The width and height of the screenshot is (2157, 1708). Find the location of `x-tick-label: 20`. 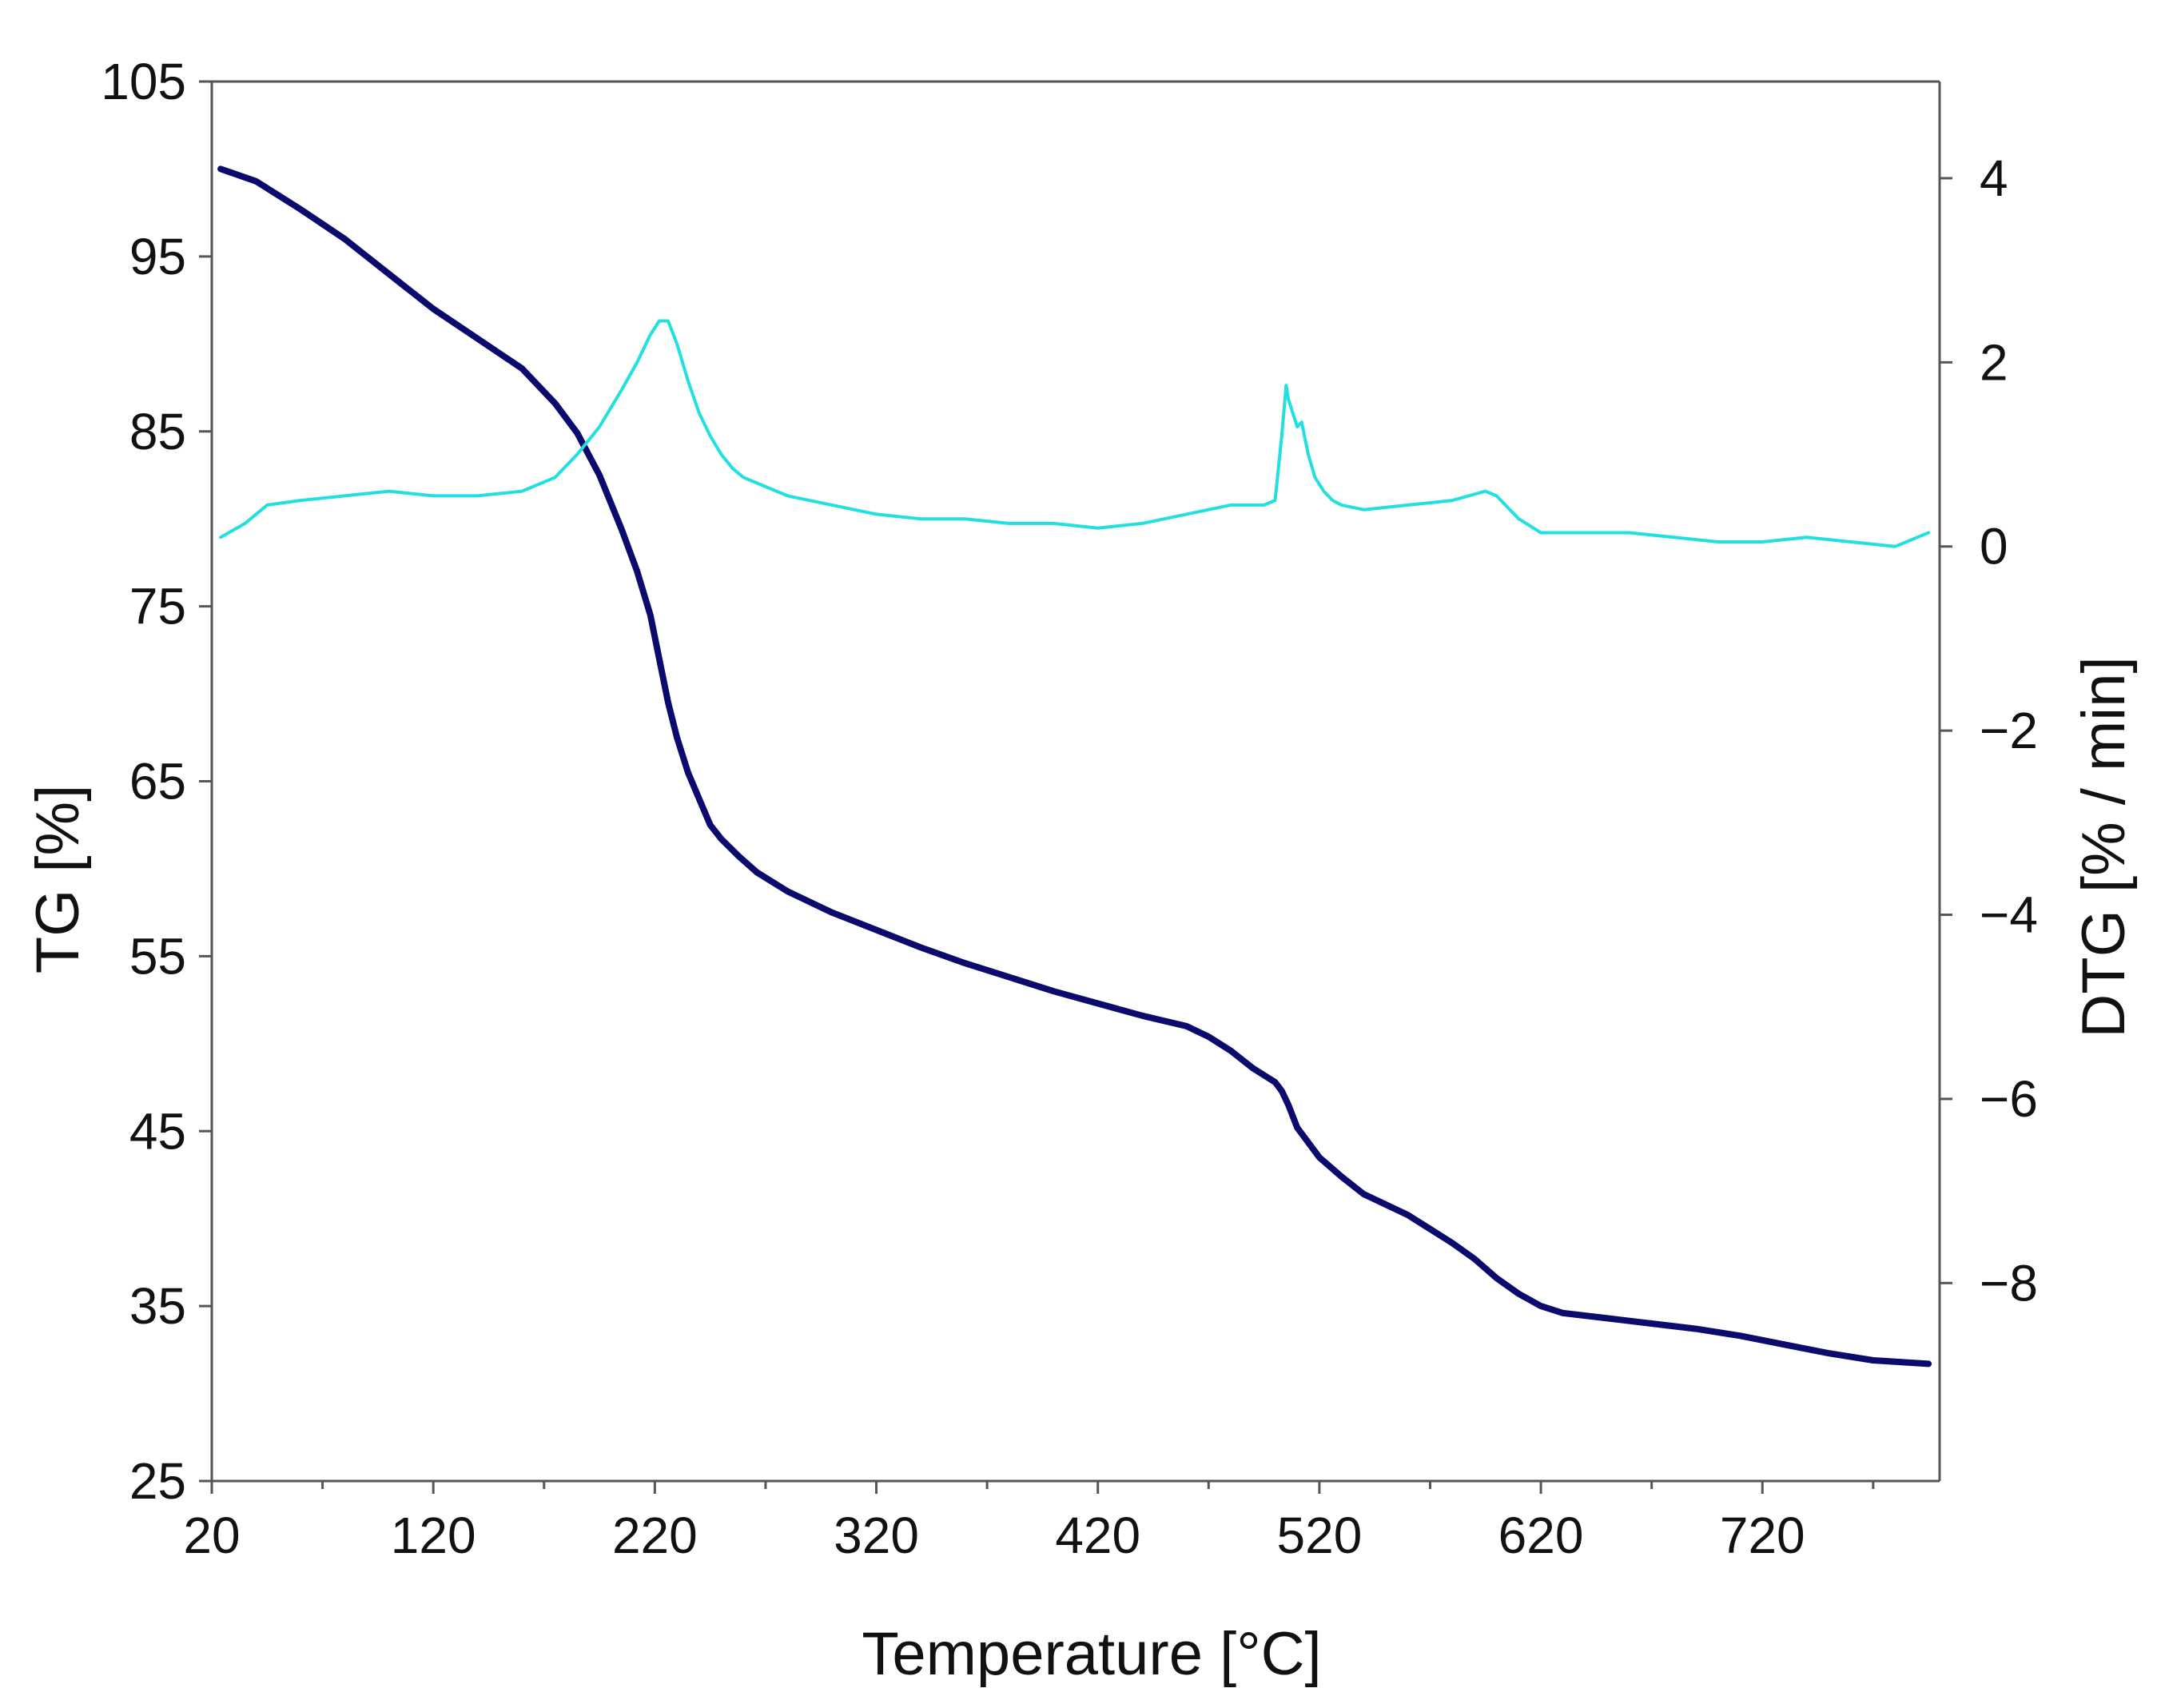

x-tick-label: 20 is located at coordinates (211, 1535).